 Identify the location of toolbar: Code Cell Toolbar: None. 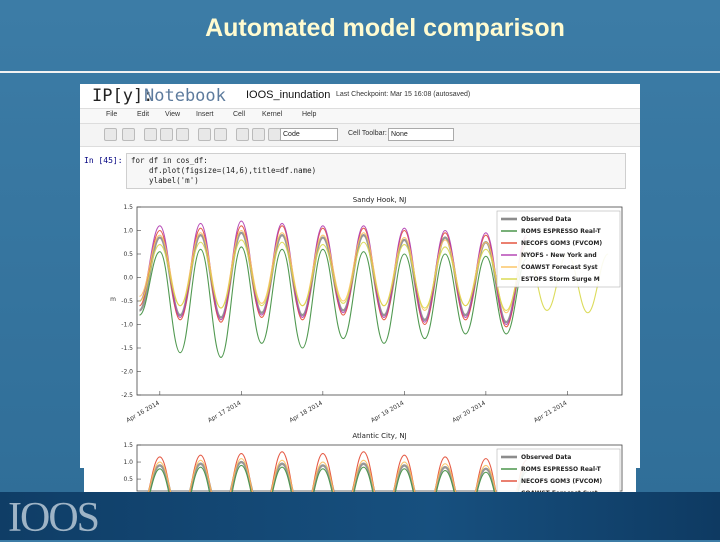
(360, 135).